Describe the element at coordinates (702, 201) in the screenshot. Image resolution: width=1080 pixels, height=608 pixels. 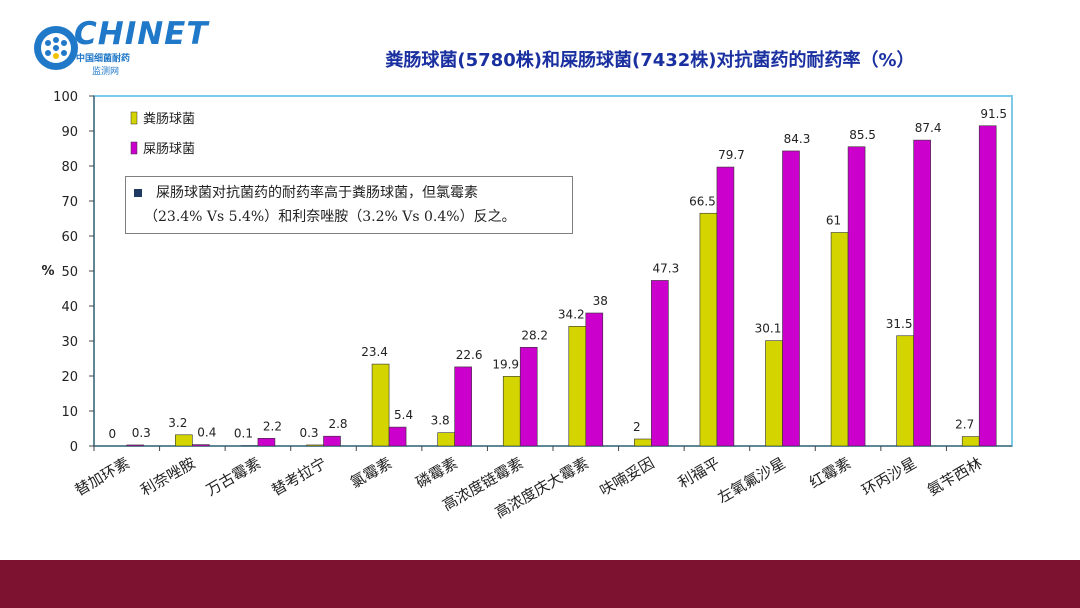
I see `data-label: 66.5` at that location.